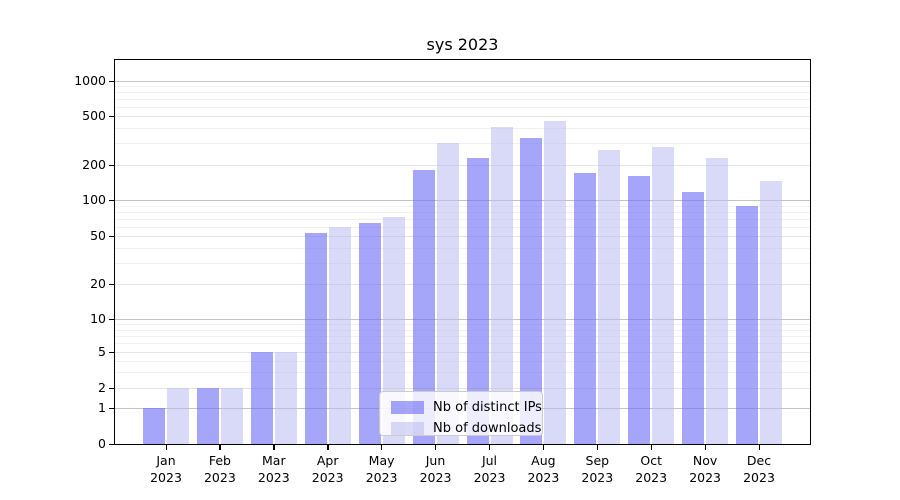 The height and width of the screenshot is (500, 900). I want to click on legend: Nb of distinct IPs Nb of downloads, so click(461, 413).